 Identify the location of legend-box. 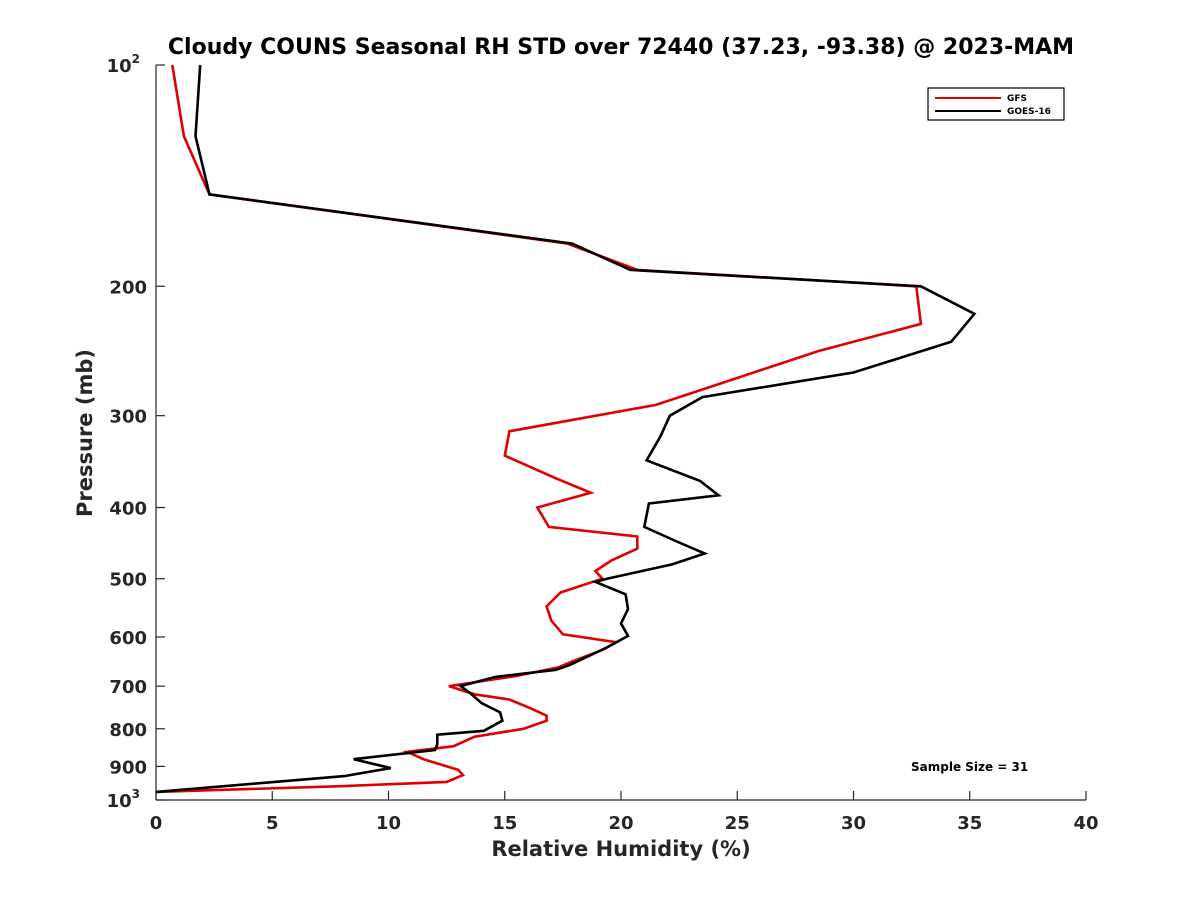
(996, 104).